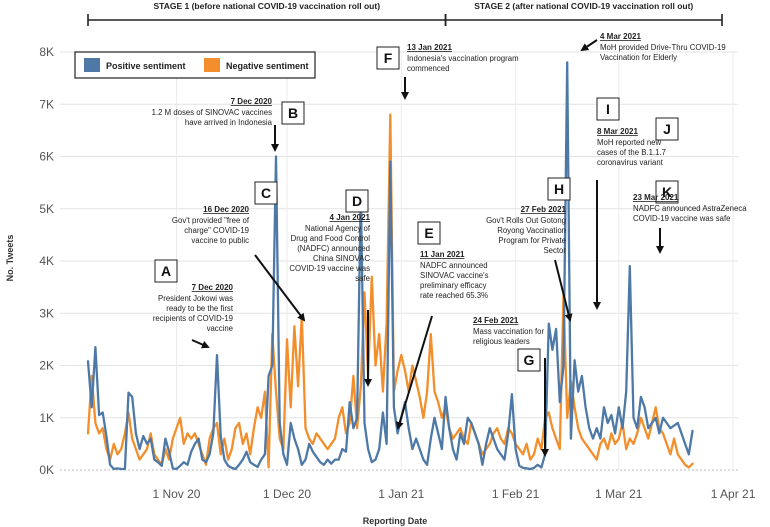 Image resolution: width=770 pixels, height=527 pixels. What do you see at coordinates (617, 131) in the screenshot?
I see `annotation-date: 8 Mar 2021` at bounding box center [617, 131].